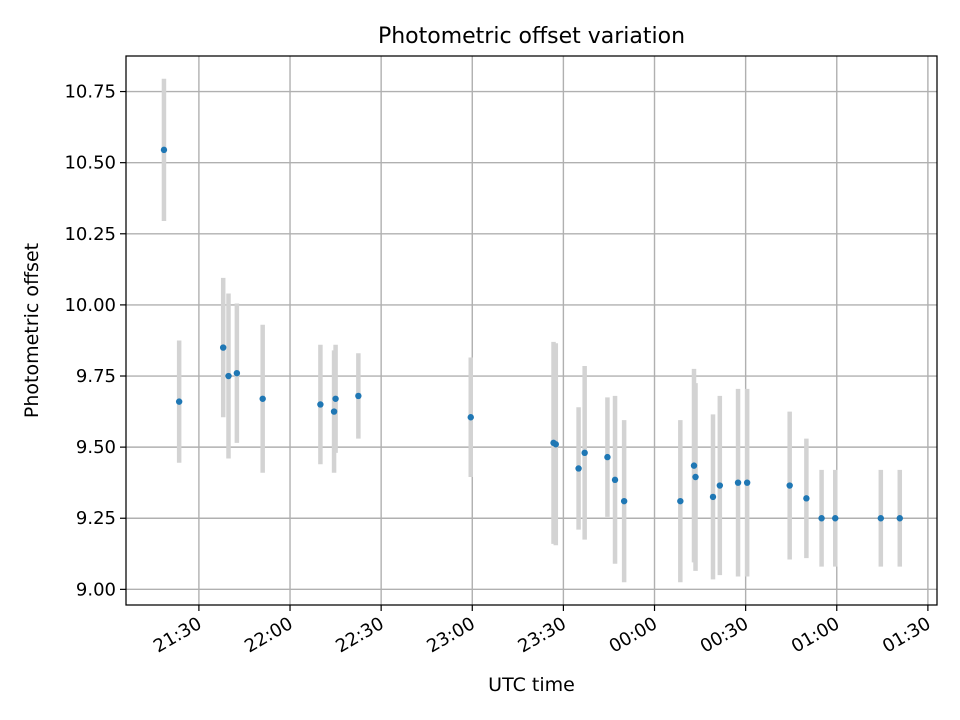 Image resolution: width=960 pixels, height=720 pixels. What do you see at coordinates (96, 447) in the screenshot?
I see `y-tick-label: 9.50` at bounding box center [96, 447].